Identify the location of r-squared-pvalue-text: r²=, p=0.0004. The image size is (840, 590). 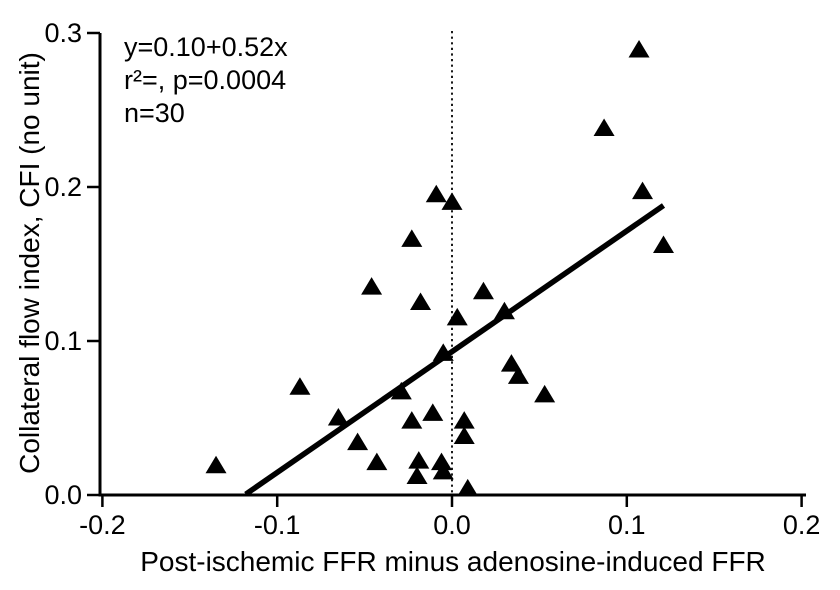
(205, 80).